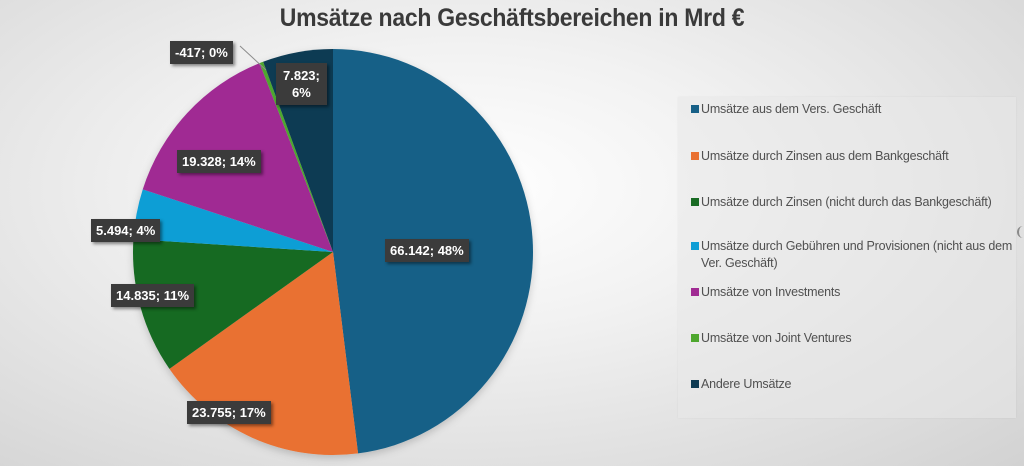 The height and width of the screenshot is (466, 1024). I want to click on data-label-joint-ventures: -417; 0%, so click(201, 52).